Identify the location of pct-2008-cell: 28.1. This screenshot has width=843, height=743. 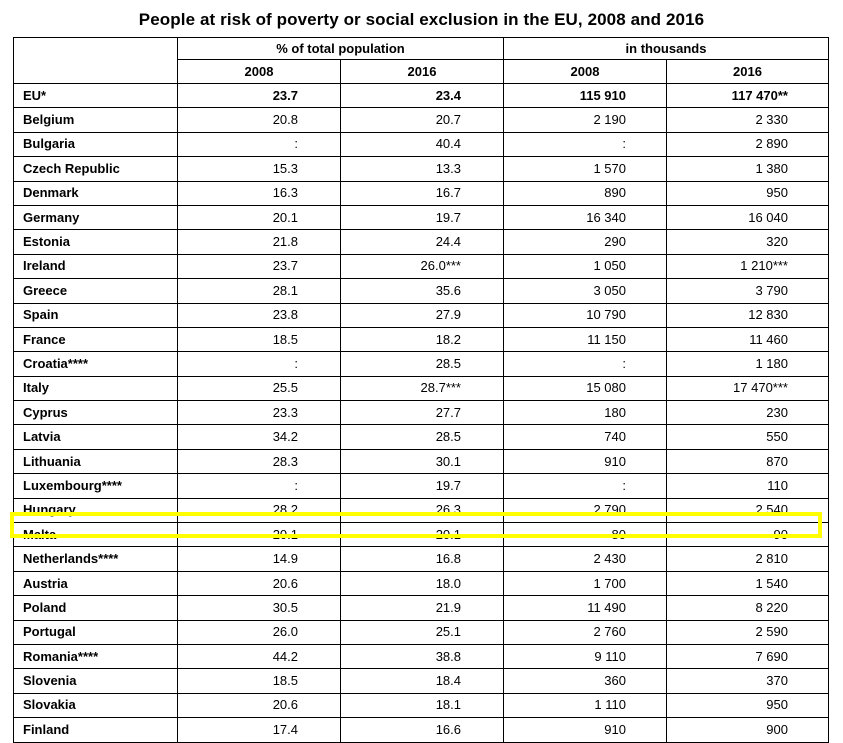
(259, 291).